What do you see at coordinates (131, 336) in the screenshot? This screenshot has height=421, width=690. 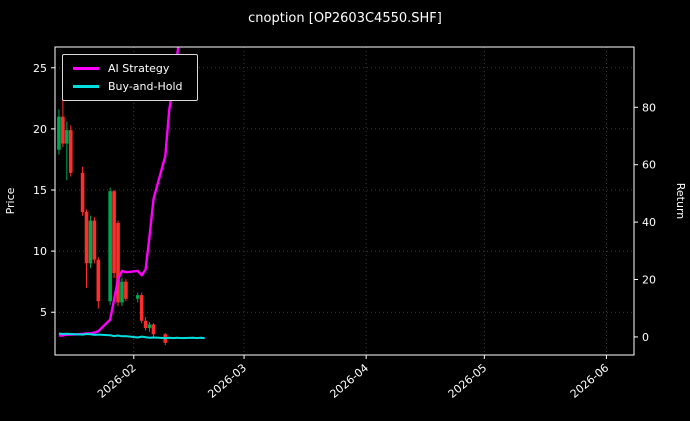 I see `buy-and-hold-line` at bounding box center [131, 336].